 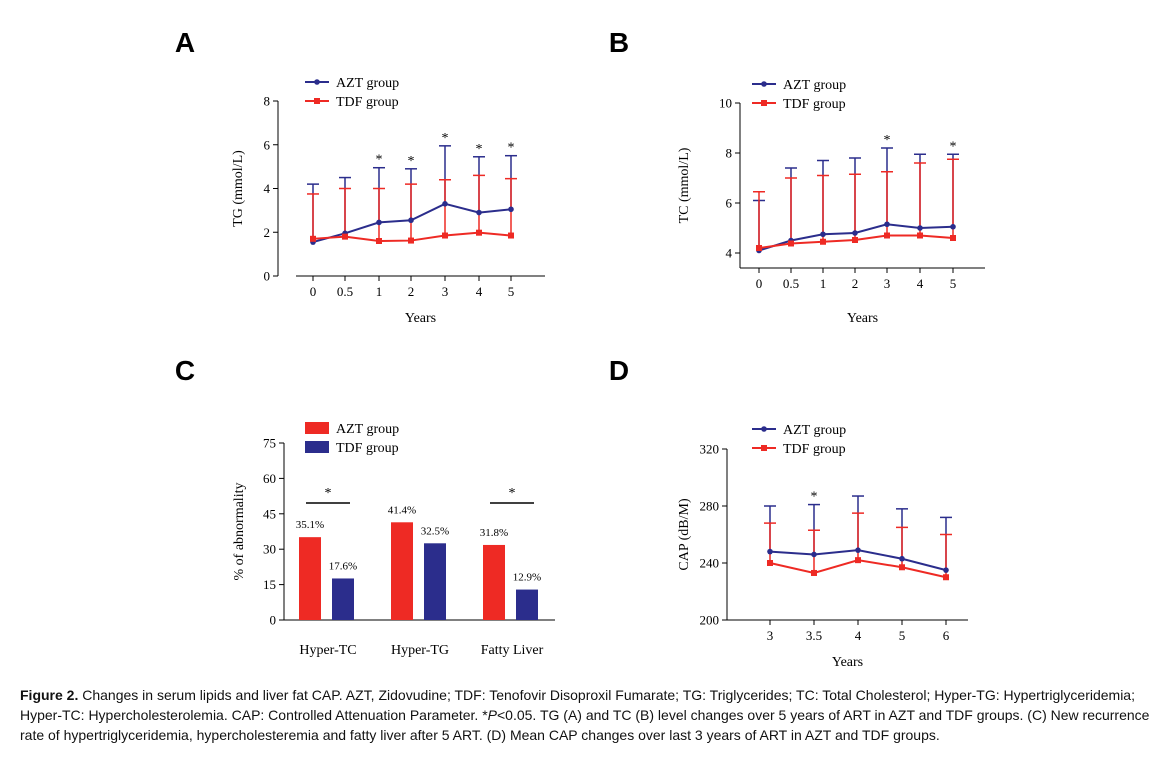 What do you see at coordinates (379, 291) in the screenshot?
I see `x-tick-label-a: 1` at bounding box center [379, 291].